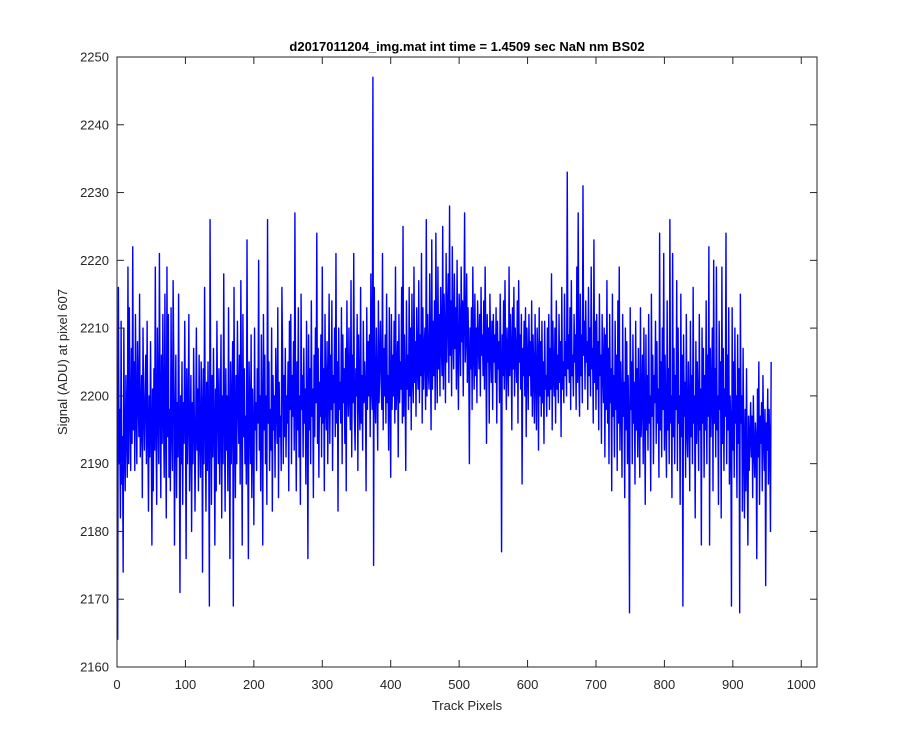  I want to click on y-tick-label-2170: 2170, so click(94, 599).